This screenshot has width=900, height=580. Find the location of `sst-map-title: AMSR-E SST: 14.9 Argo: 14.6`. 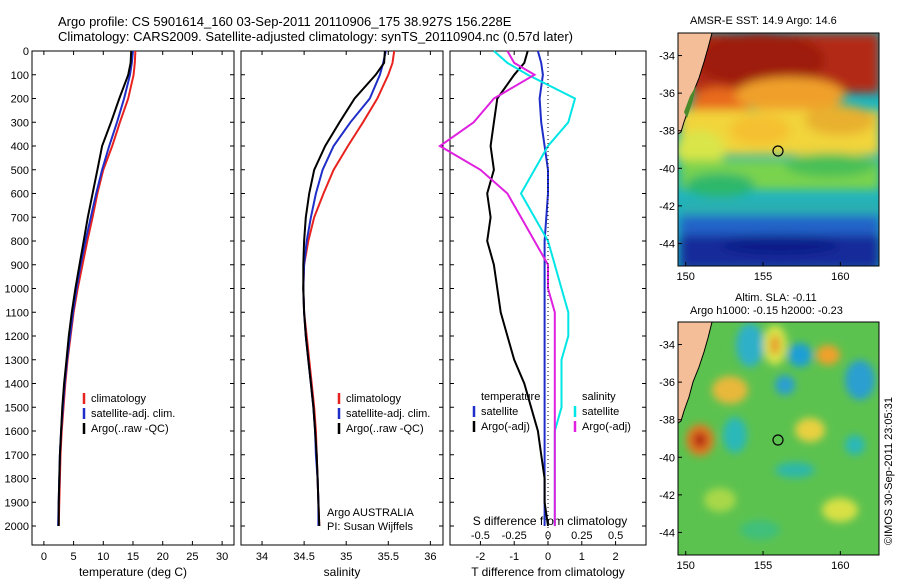

sst-map-title: AMSR-E SST: 14.9 Argo: 14.6 is located at coordinates (763, 21).